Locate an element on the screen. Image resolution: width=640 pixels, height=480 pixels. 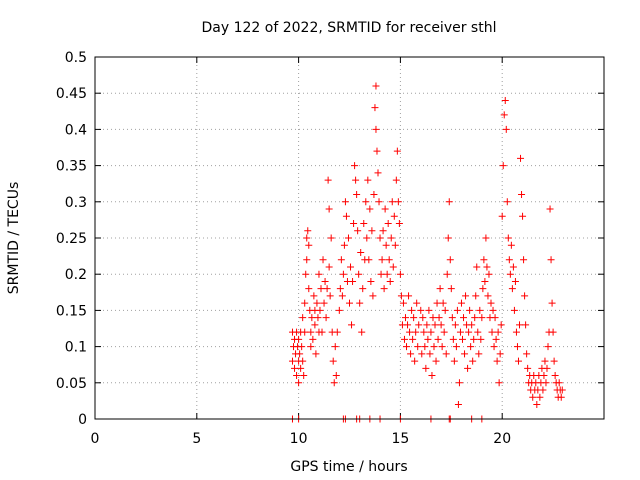
y-tick-label: 0.4 is located at coordinates (76, 130).